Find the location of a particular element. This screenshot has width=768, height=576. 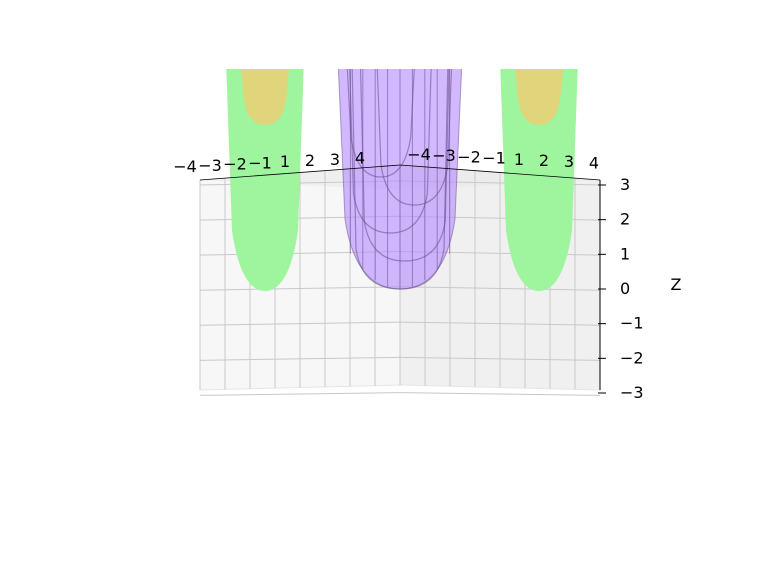

x-axis-line is located at coordinates (300, 172).